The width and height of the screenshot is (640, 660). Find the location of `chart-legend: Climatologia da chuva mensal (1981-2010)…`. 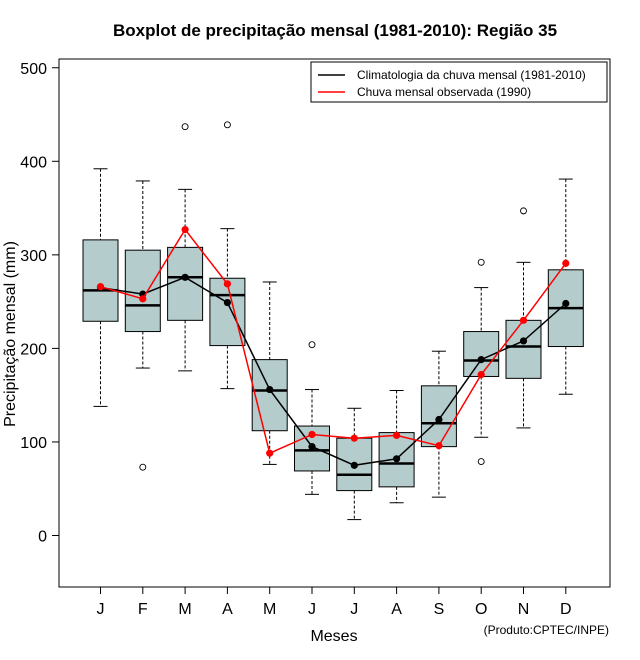

chart-legend: Climatologia da chuva mensal (1981-2010)… is located at coordinates (459, 82).